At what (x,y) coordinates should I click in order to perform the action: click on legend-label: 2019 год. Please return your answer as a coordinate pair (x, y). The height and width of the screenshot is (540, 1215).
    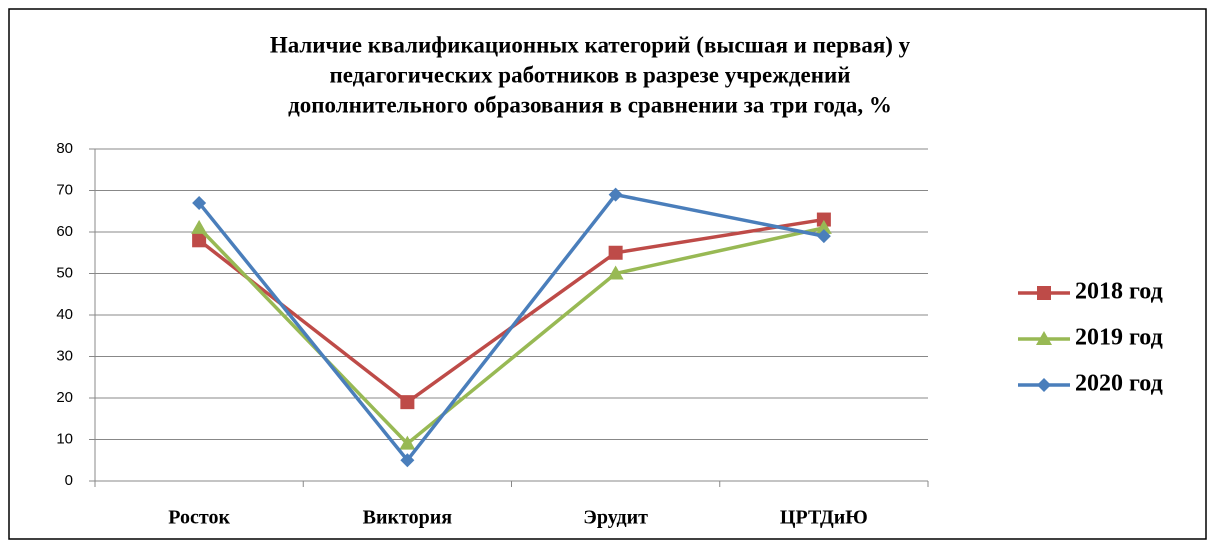
    Looking at the image, I should click on (1119, 338).